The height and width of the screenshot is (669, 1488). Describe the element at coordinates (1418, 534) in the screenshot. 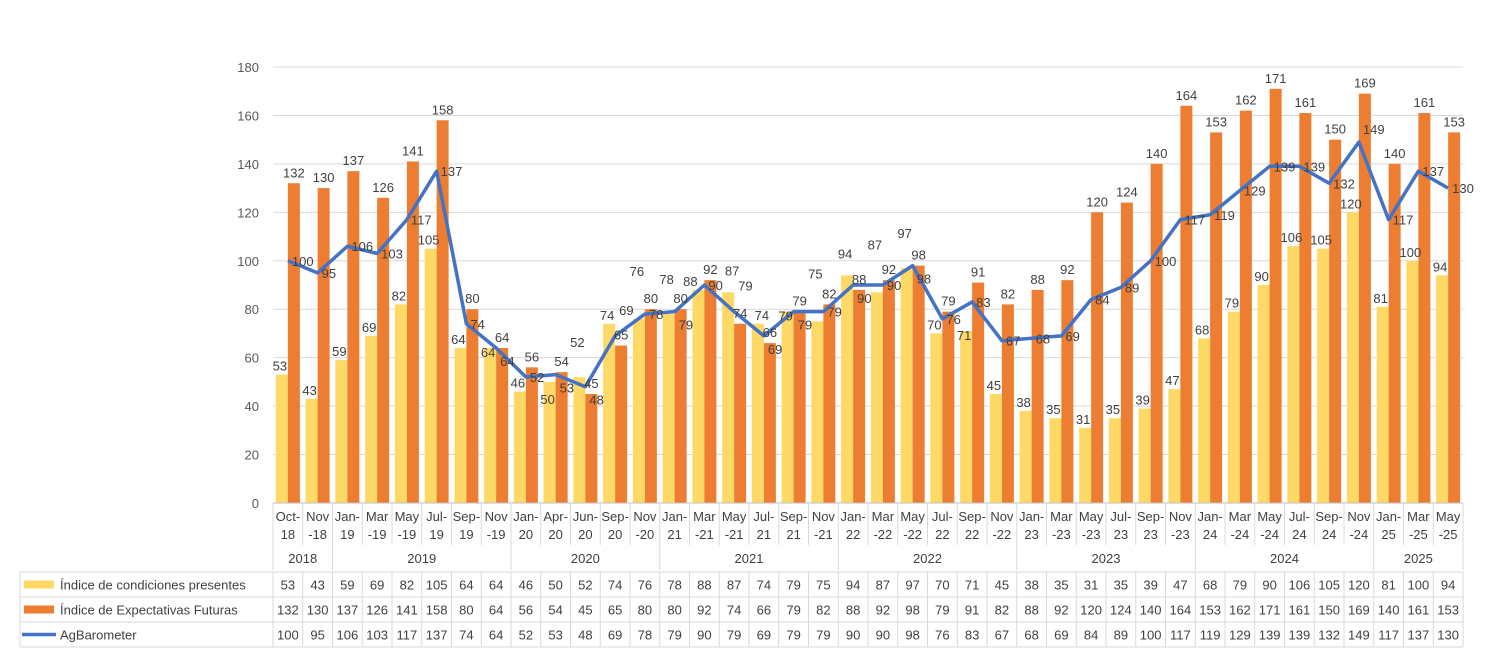

I see `category-label: -25` at that location.